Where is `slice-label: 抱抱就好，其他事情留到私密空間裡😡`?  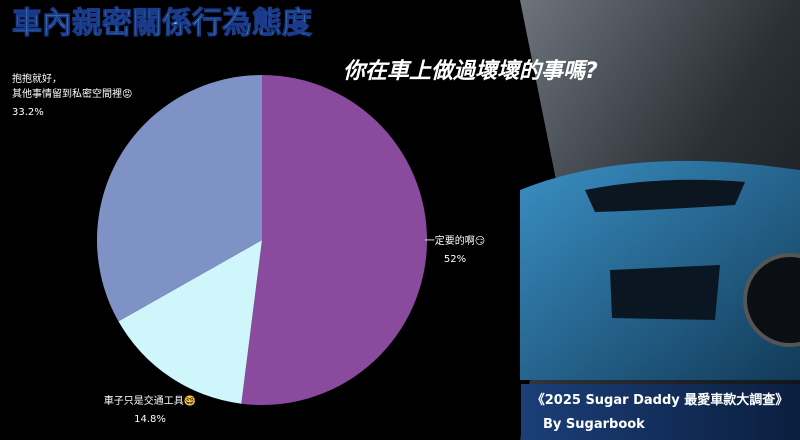
slice-label: 抱抱就好，其他事情留到私密空間裡😡 is located at coordinates (72, 86).